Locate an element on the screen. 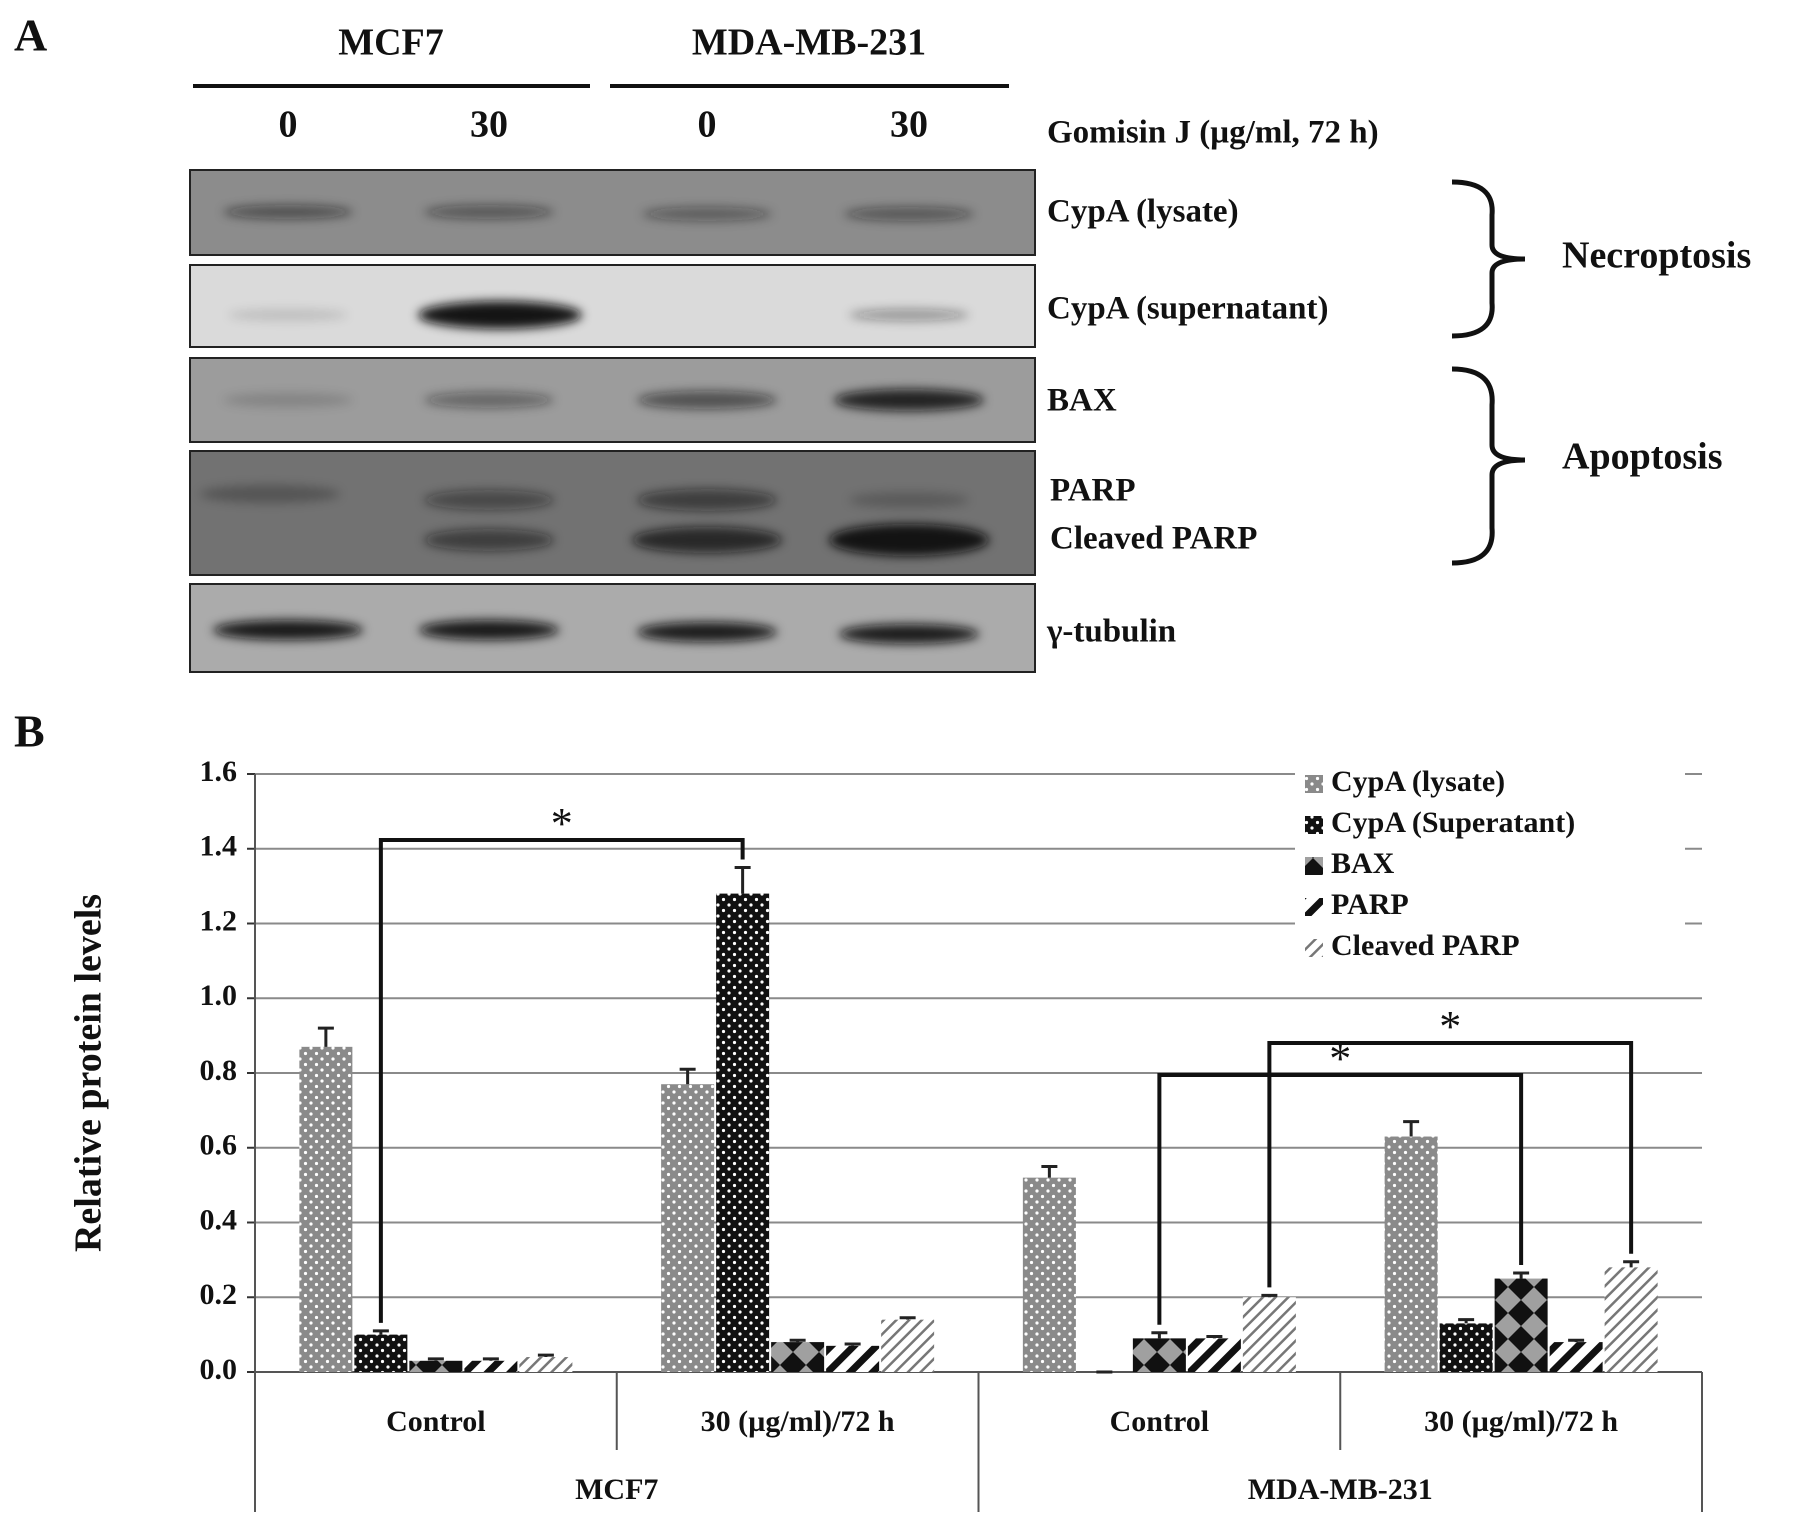  y-tick-label: 1.6 is located at coordinates (219, 771).